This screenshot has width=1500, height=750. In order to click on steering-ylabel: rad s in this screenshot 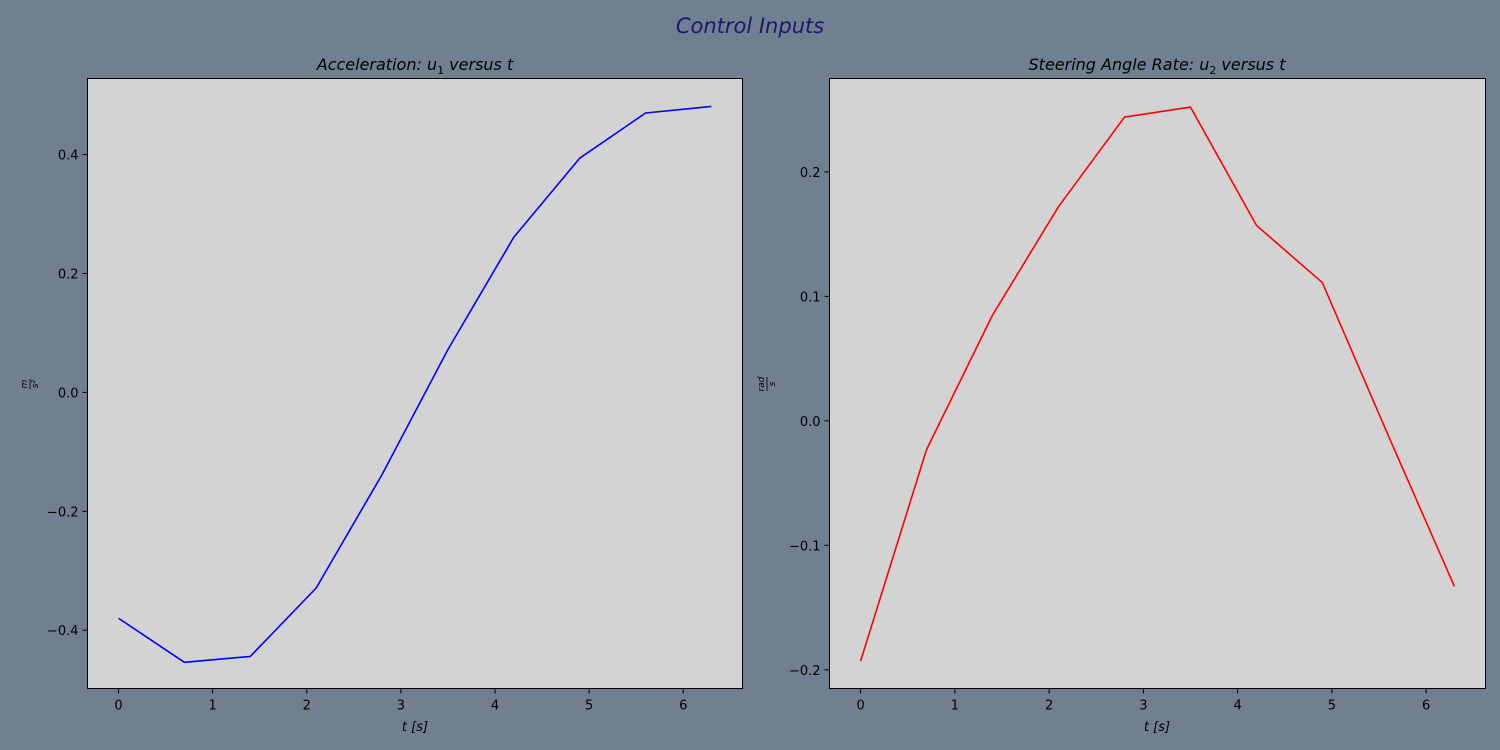, I will do `click(767, 383)`.